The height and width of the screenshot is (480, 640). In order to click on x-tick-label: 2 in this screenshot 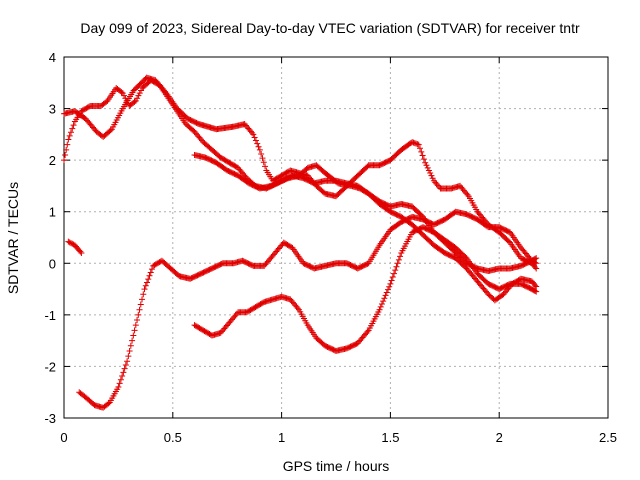, I will do `click(499, 437)`.